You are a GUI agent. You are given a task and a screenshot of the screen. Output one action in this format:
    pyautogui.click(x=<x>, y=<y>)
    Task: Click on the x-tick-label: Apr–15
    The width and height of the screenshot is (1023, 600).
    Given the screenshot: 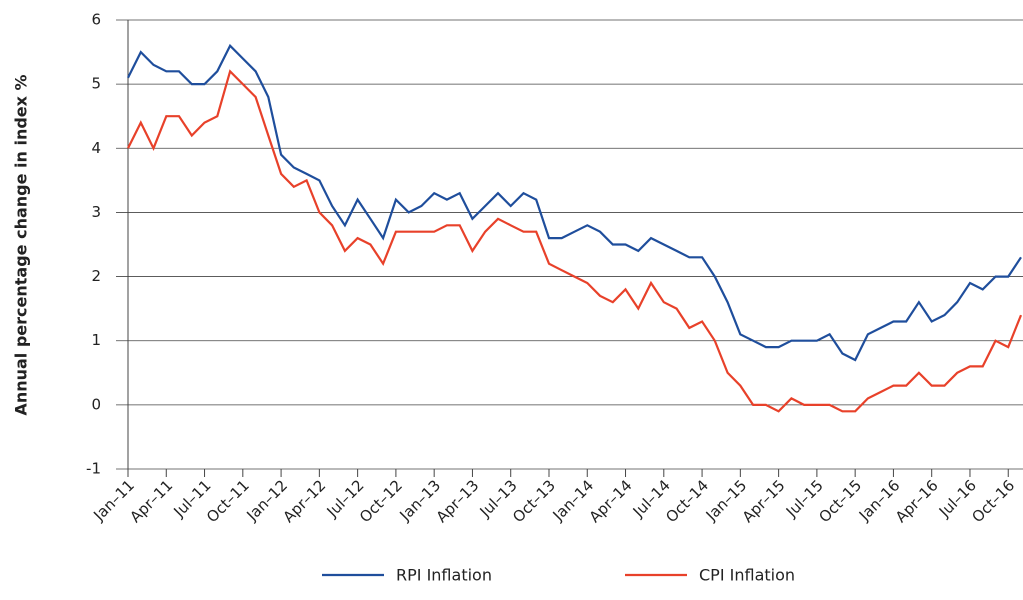 What is the action you would take?
    pyautogui.click(x=764, y=501)
    